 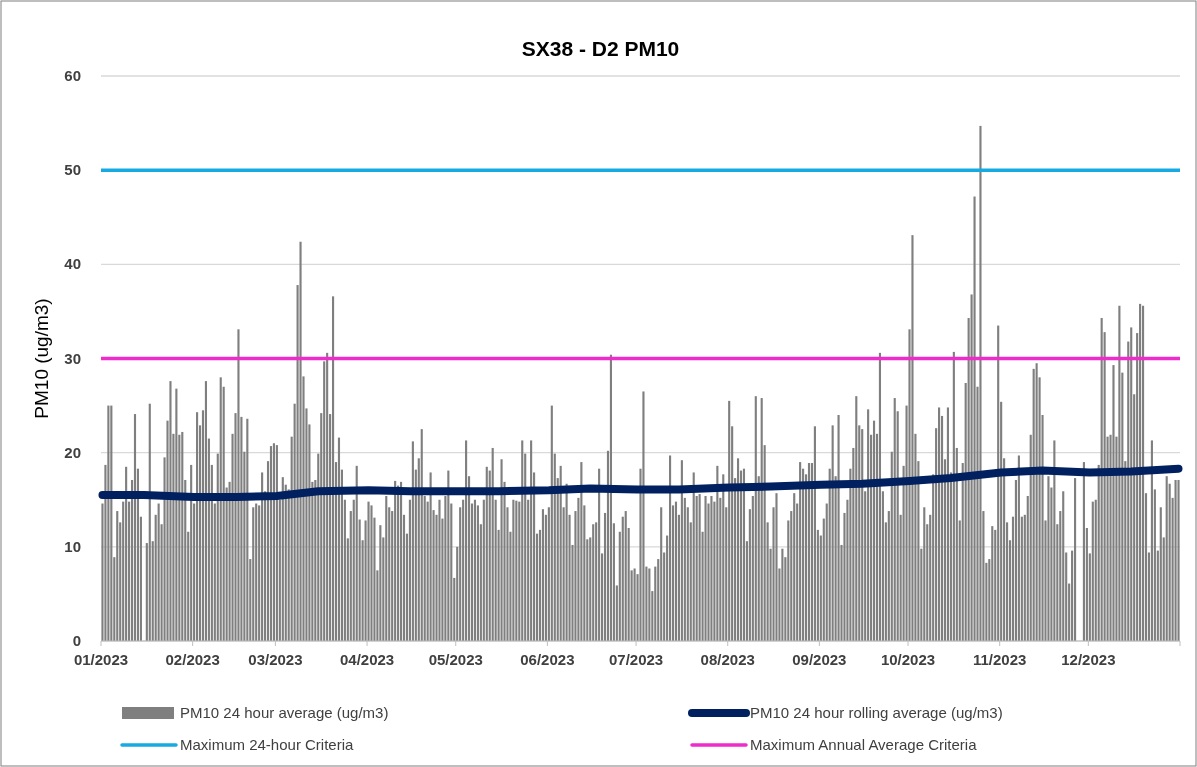 What do you see at coordinates (908, 659) in the screenshot?
I see `x-tick-label: 10/2023` at bounding box center [908, 659].